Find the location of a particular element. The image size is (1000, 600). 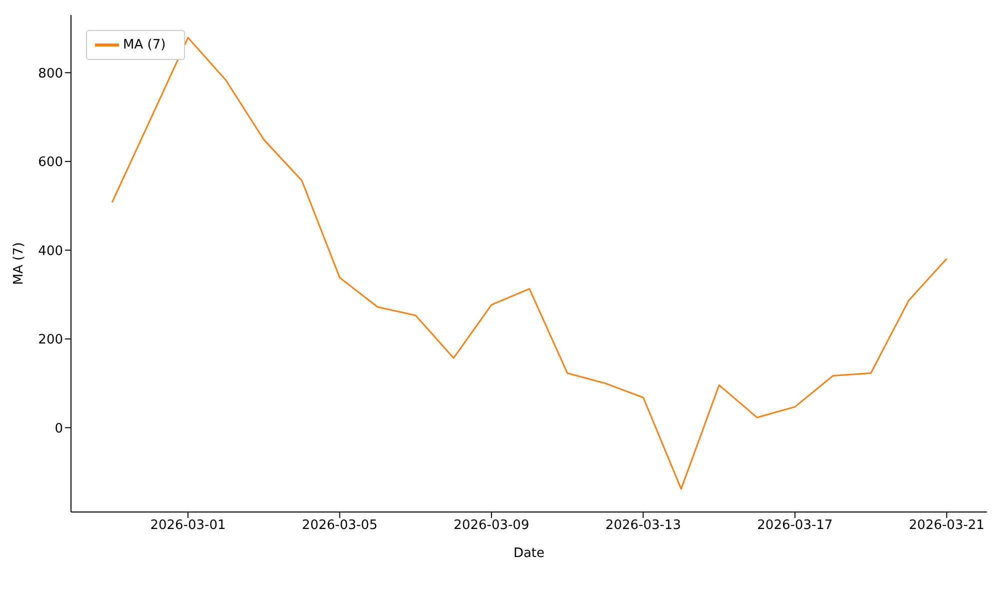

legend-label: MA (7) is located at coordinates (144, 45).